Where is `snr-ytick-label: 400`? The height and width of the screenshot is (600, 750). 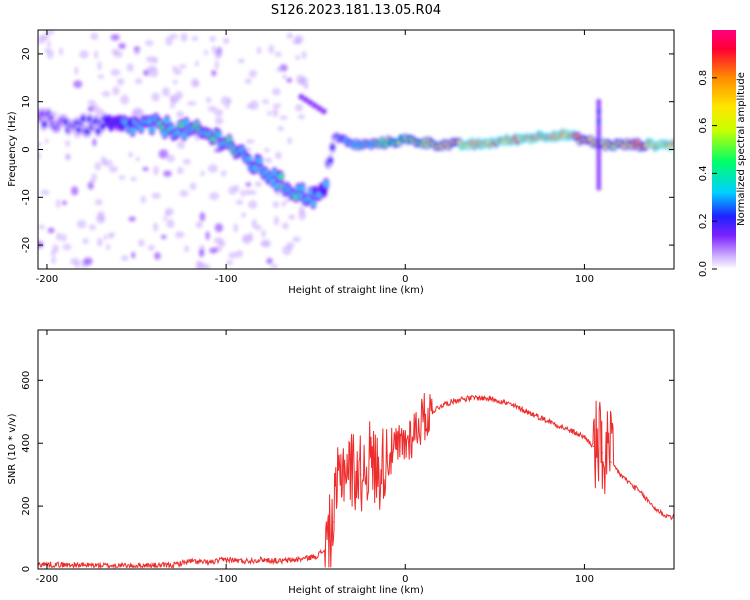 snr-ytick-label: 400 is located at coordinates (26, 443).